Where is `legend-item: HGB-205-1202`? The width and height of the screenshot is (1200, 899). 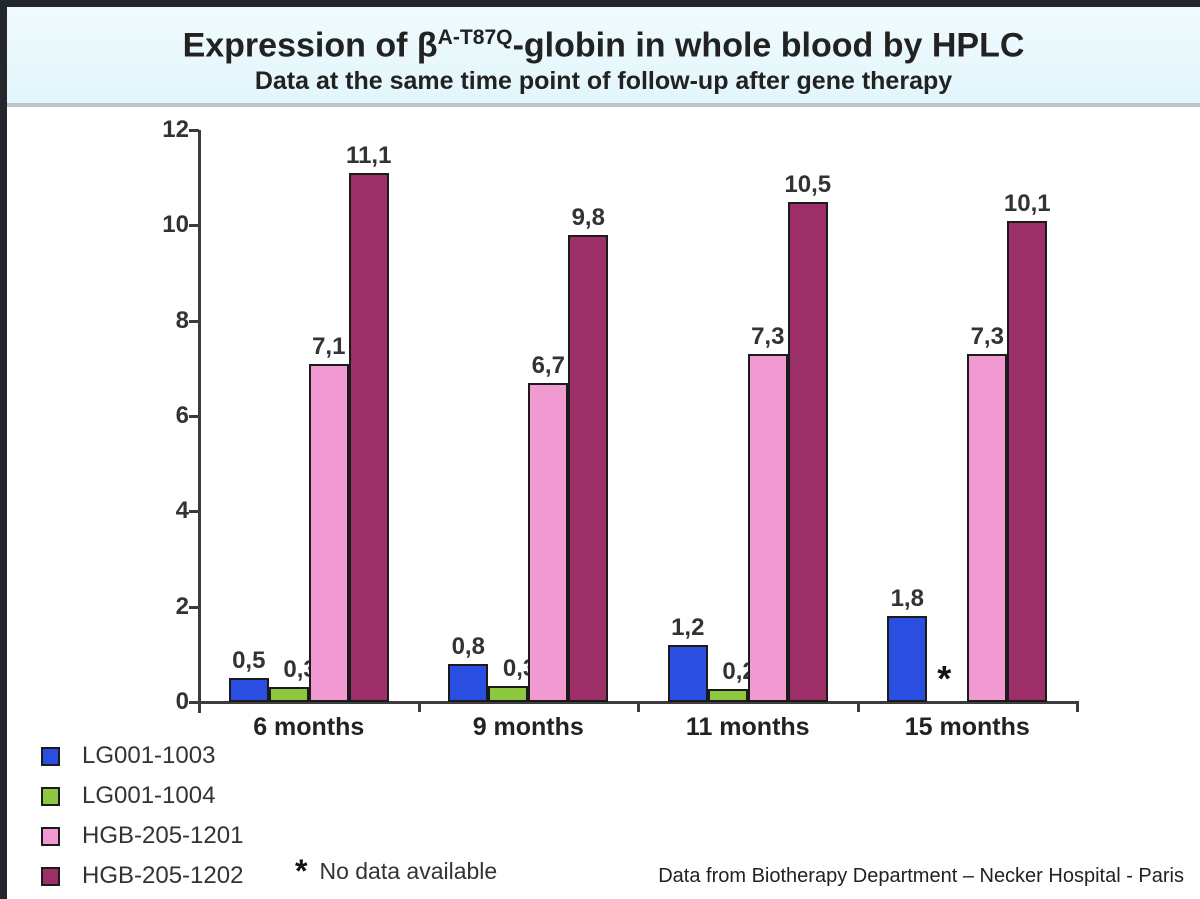 legend-item: HGB-205-1202 is located at coordinates (142, 875).